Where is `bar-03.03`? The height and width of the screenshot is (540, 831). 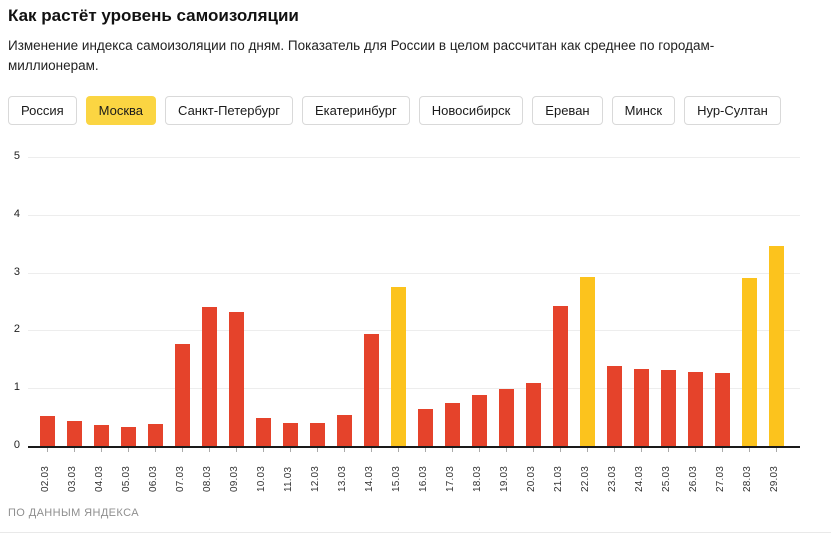
bar-03.03 is located at coordinates (74, 433).